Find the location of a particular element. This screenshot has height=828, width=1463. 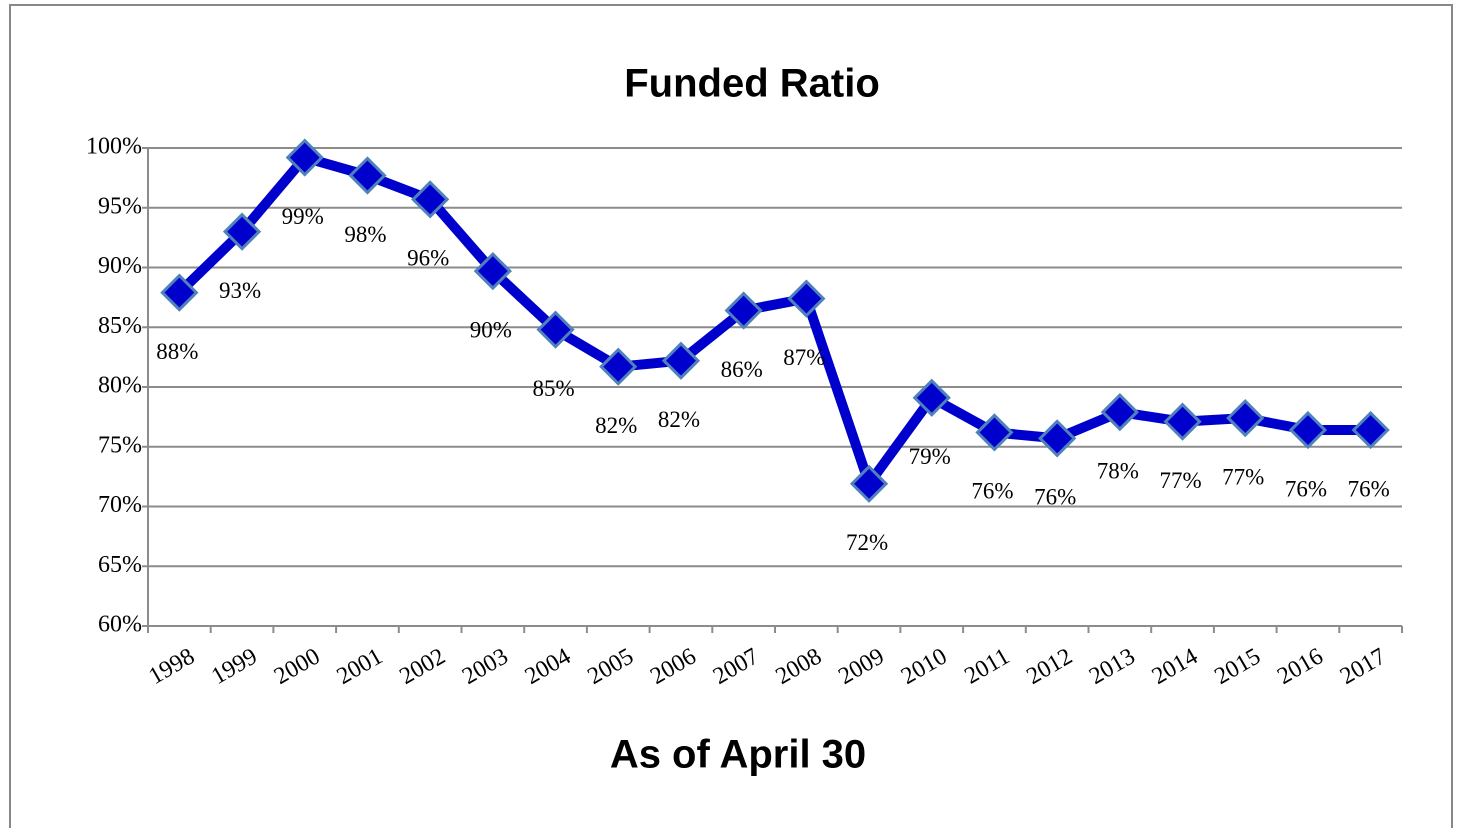

y-tick-label: 75% is located at coordinates (120, 445).